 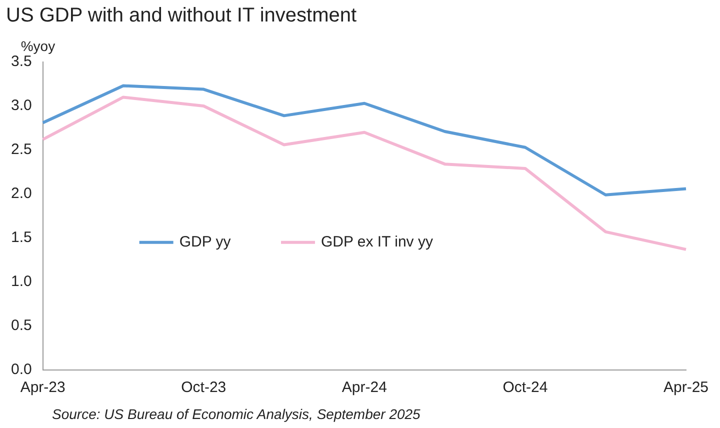 I want to click on x-tick-label: Oct-23, so click(x=203, y=387).